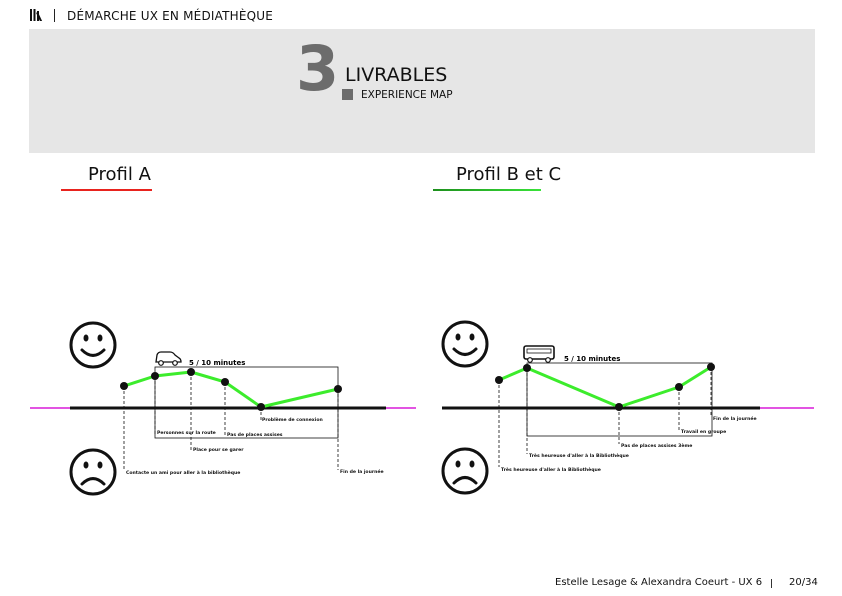 The width and height of the screenshot is (842, 596). I want to click on header-title: DÉMARCHE UX EN MÉDIATHÈQUE, so click(170, 16).